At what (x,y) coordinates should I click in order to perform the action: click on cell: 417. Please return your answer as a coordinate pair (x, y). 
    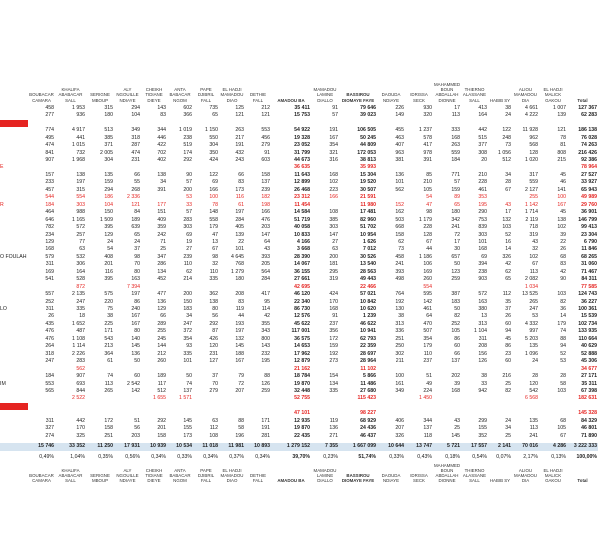
    Looking at the image, I should click on (265, 294).